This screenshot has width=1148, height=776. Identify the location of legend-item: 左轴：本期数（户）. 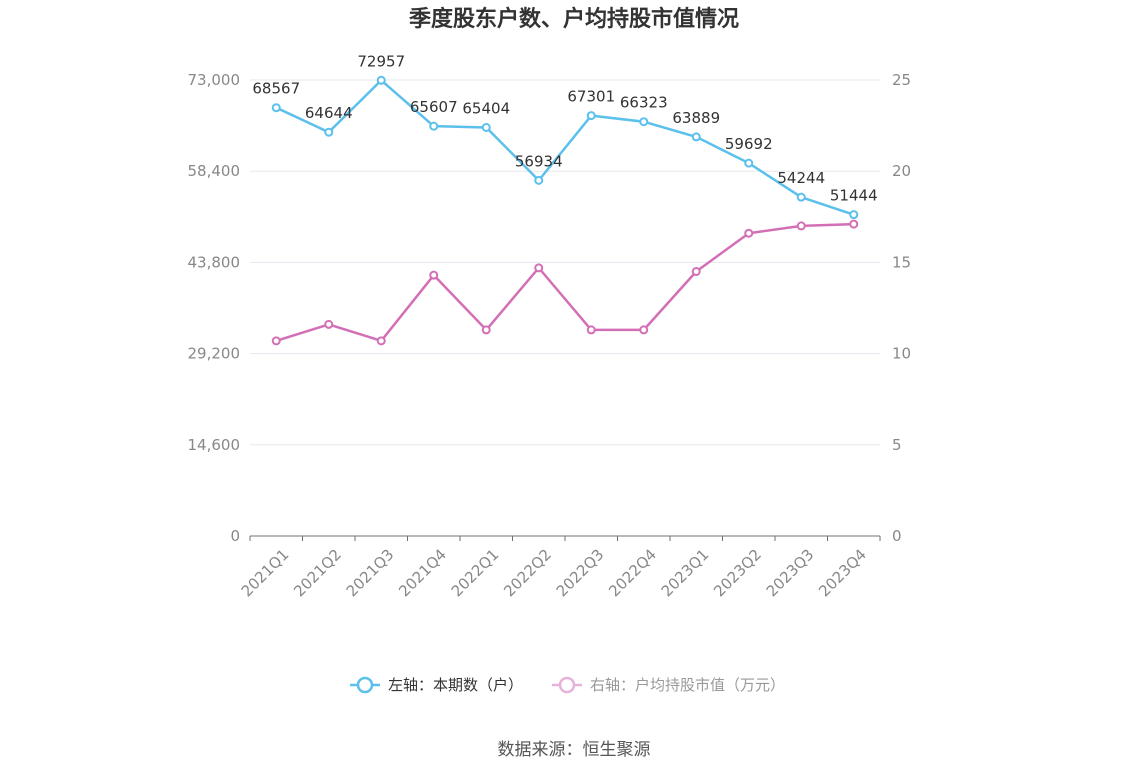
(436, 685).